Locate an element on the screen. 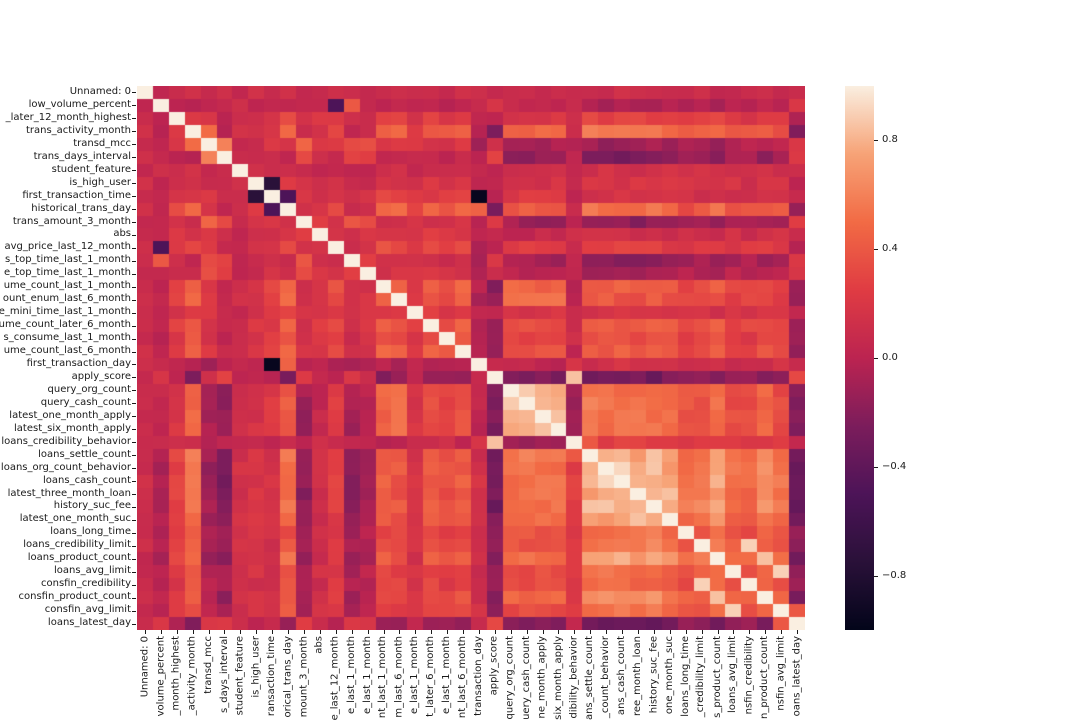  y-tick-label: consfin_product_count is located at coordinates (74, 597).